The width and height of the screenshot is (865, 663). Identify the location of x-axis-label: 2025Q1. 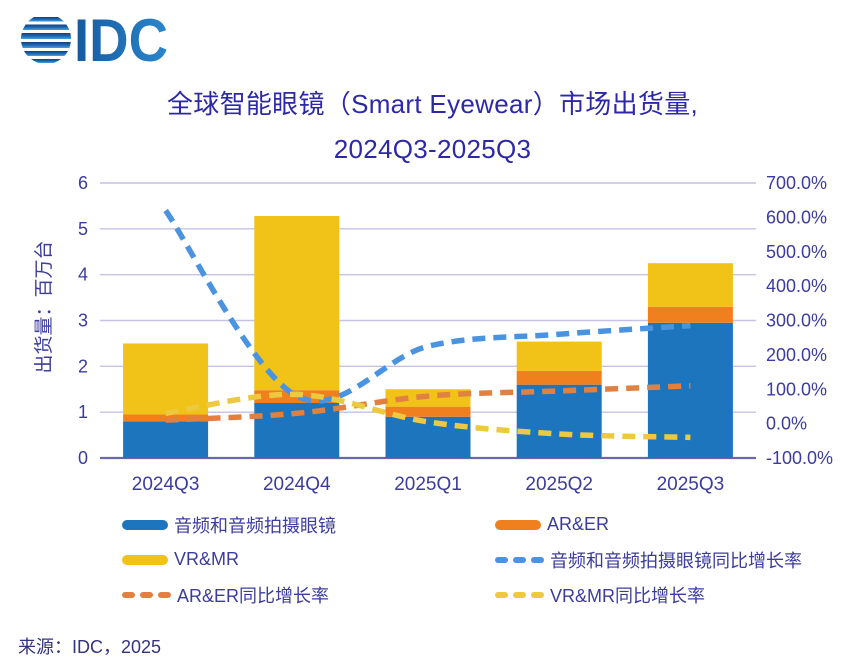
(428, 484).